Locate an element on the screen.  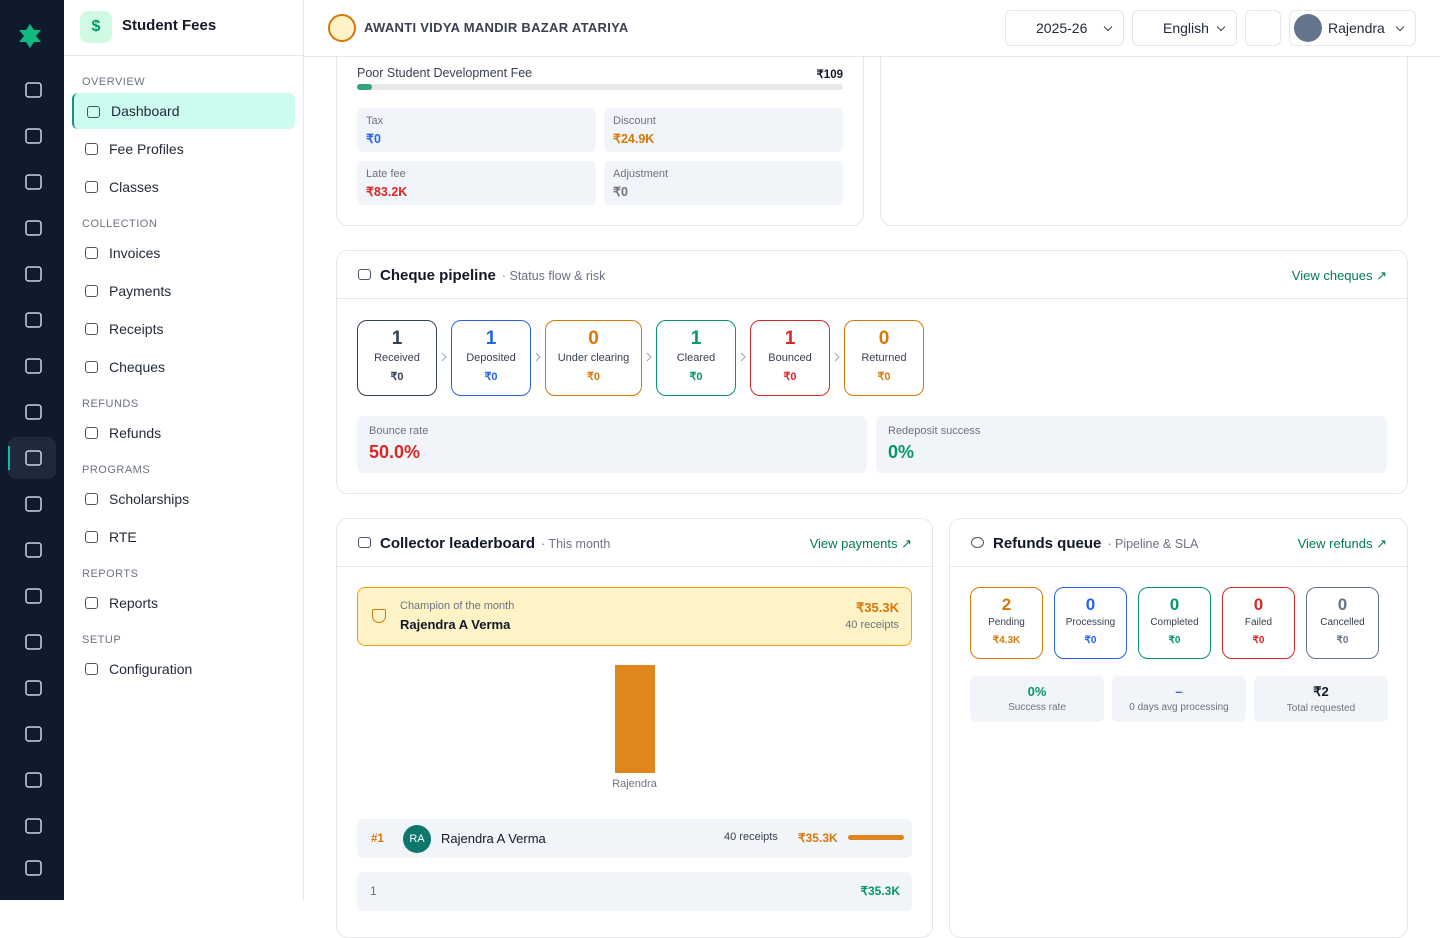
nav-item: Dashboard is located at coordinates (183, 111).